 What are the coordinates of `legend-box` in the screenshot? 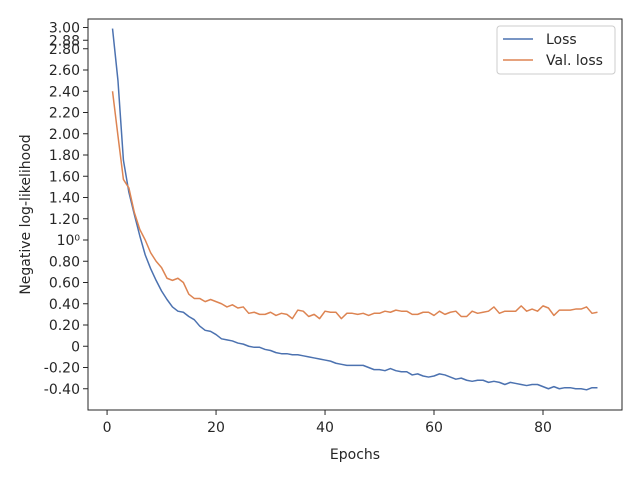 It's located at (556, 50).